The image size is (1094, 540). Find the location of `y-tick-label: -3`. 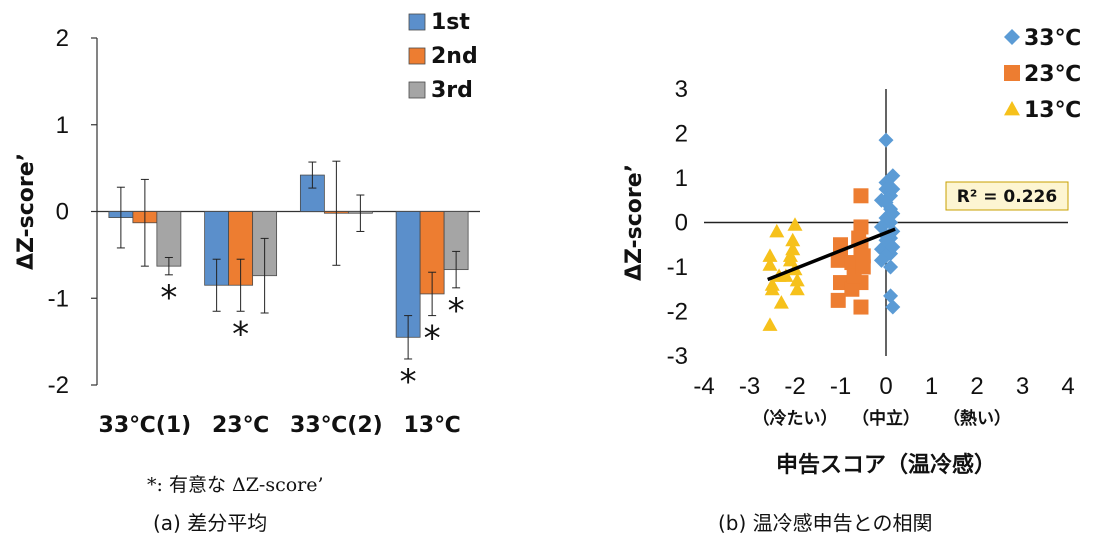

y-tick-label: -3 is located at coordinates (677, 356).